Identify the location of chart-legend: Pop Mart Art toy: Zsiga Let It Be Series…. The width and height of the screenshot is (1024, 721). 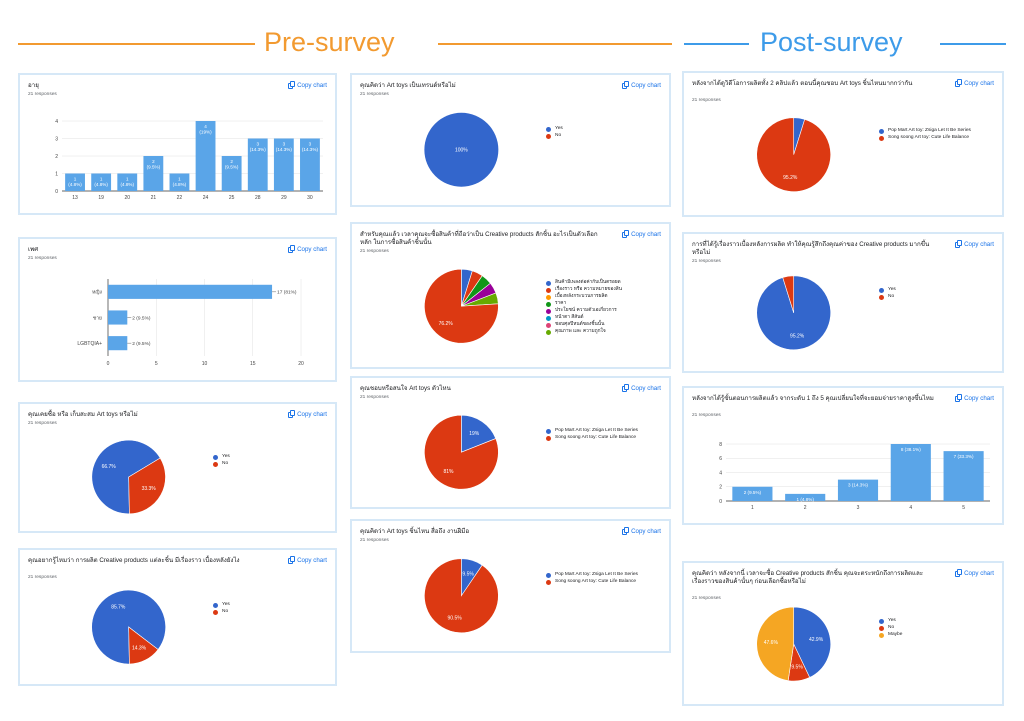
(936, 135).